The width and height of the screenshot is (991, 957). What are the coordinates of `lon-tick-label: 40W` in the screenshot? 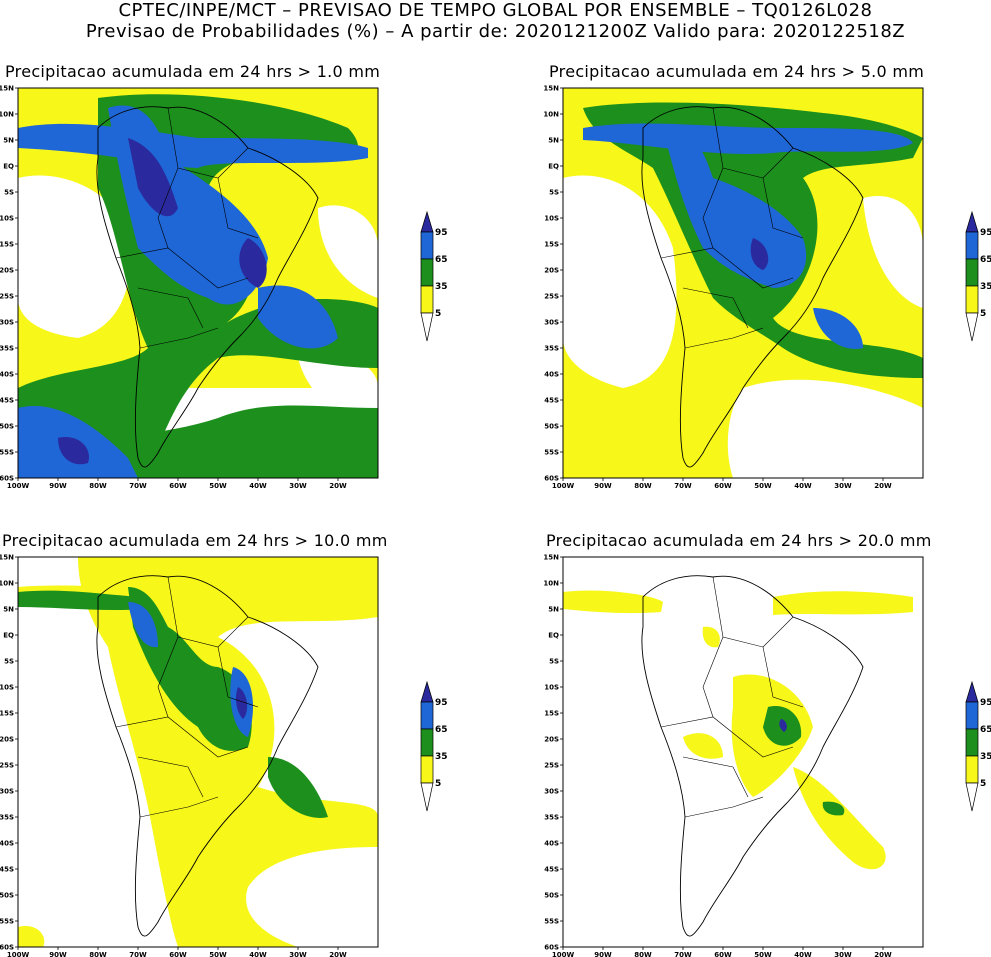 It's located at (803, 486).